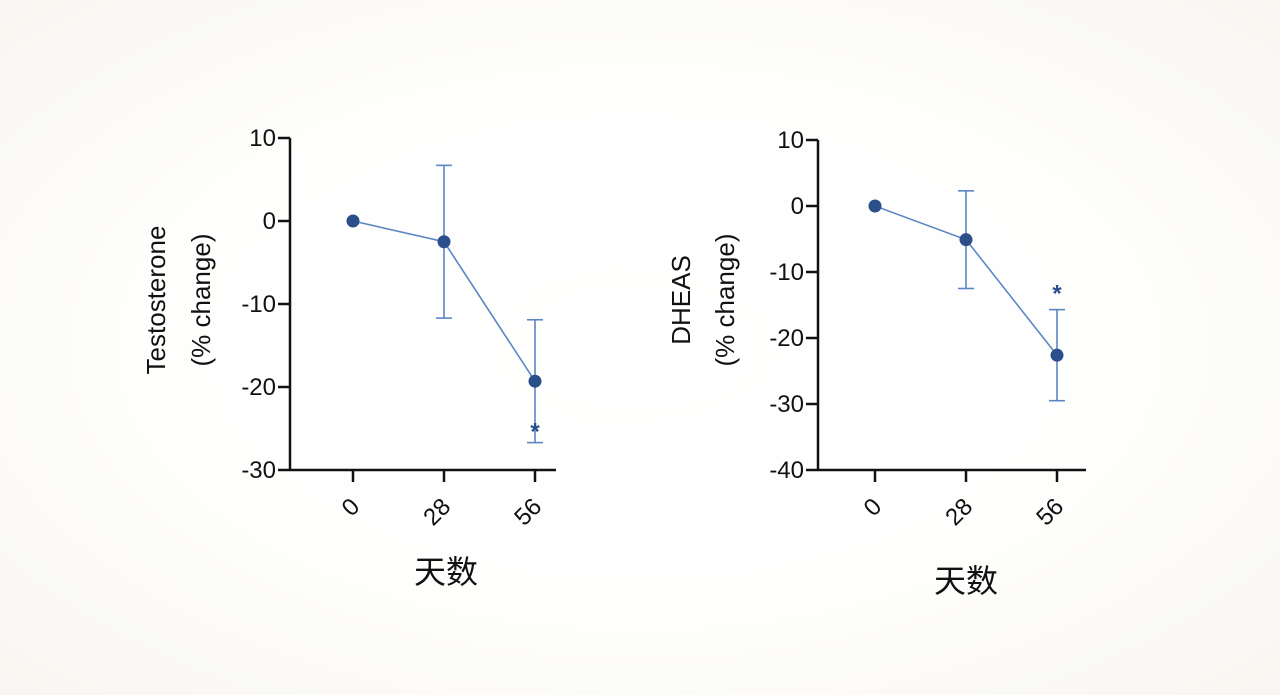  Describe the element at coordinates (786, 470) in the screenshot. I see `y-tick-label: -40` at that location.